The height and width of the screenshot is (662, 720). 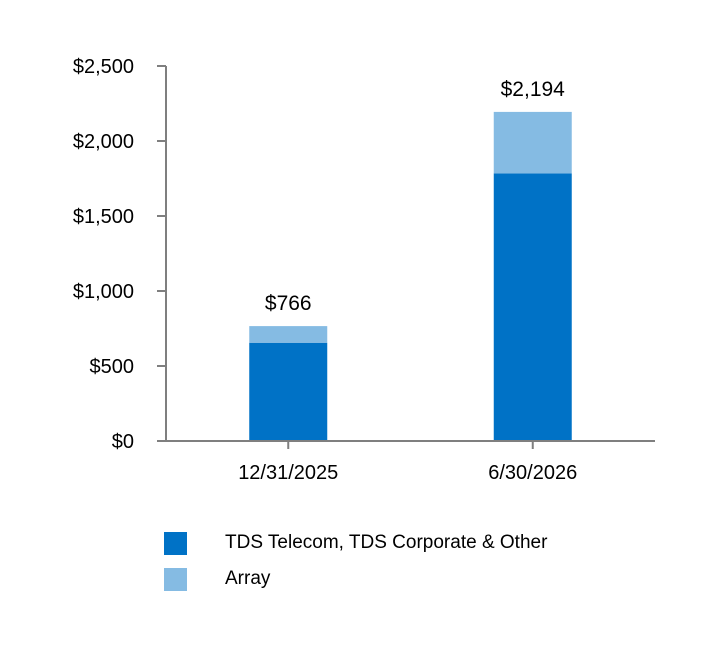 What do you see at coordinates (175, 579) in the screenshot?
I see `legend-swatch-array` at bounding box center [175, 579].